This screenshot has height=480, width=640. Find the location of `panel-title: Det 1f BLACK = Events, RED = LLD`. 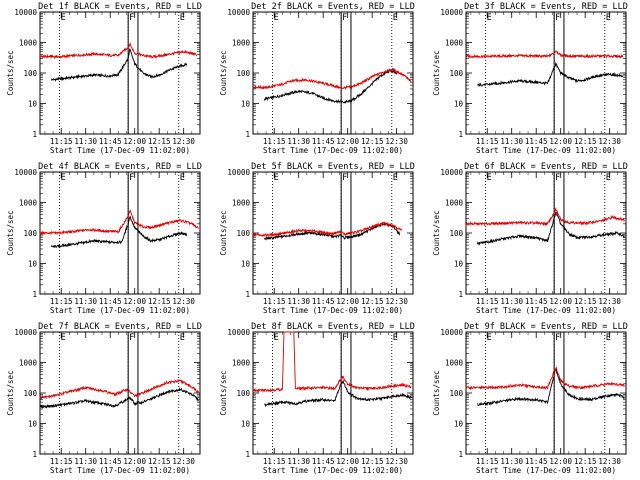

panel-title: Det 1f BLACK = Events, RED = LLD is located at coordinates (120, 7).